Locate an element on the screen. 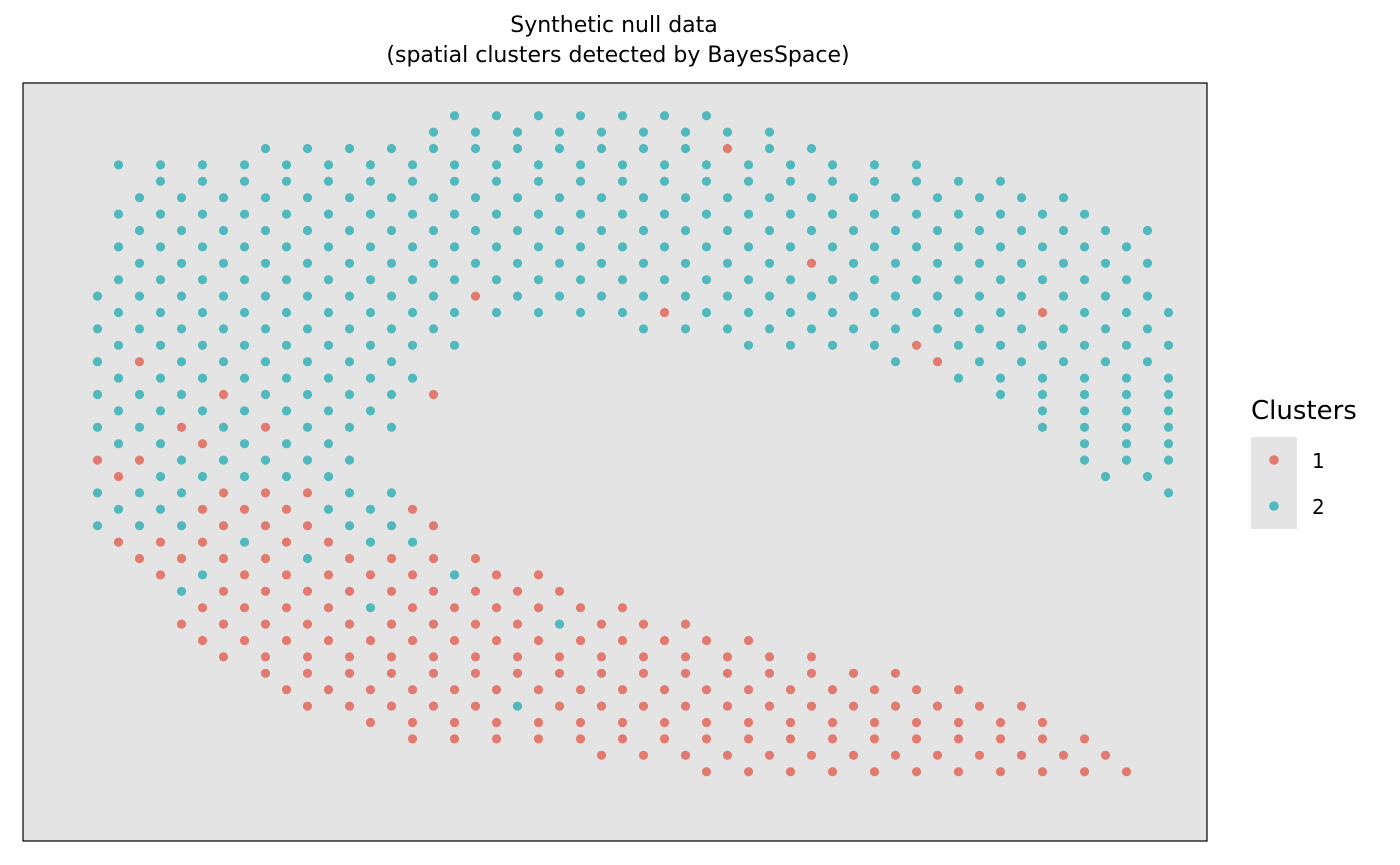 The image size is (1400, 865). legend-title: Clusters is located at coordinates (1304, 411).